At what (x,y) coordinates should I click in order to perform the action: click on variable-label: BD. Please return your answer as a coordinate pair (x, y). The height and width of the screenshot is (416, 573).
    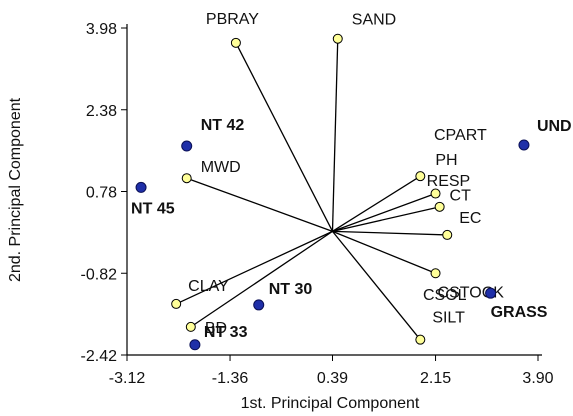
    Looking at the image, I should click on (216, 328).